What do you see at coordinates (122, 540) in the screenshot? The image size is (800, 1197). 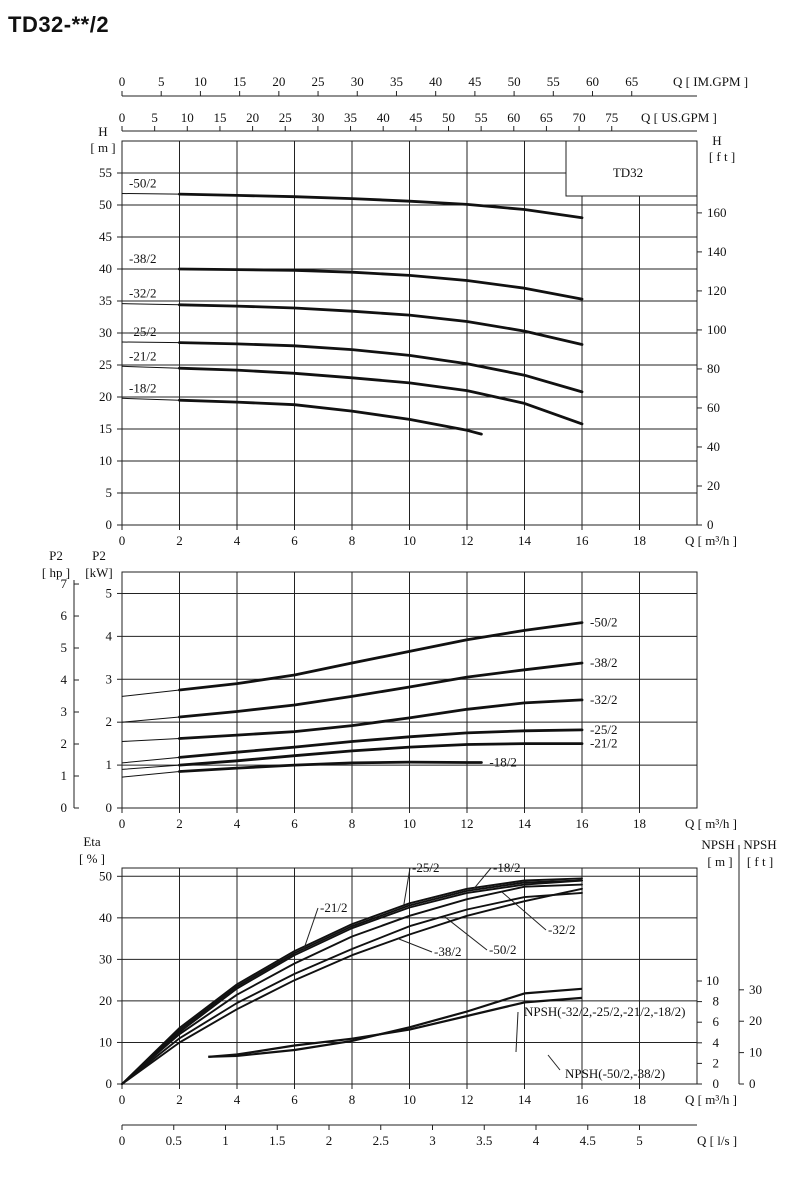 I see `head-chart-x-tick-label: 0` at bounding box center [122, 540].